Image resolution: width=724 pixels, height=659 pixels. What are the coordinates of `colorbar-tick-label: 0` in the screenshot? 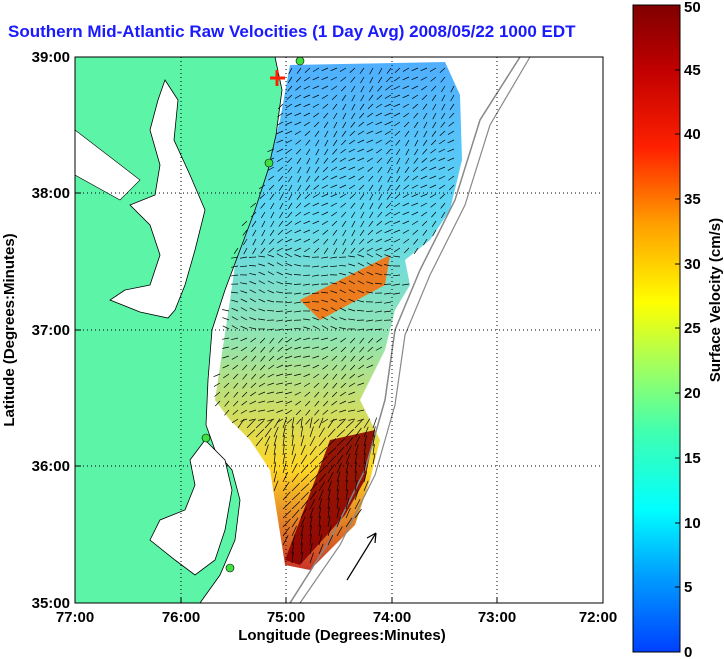 It's located at (688, 651).